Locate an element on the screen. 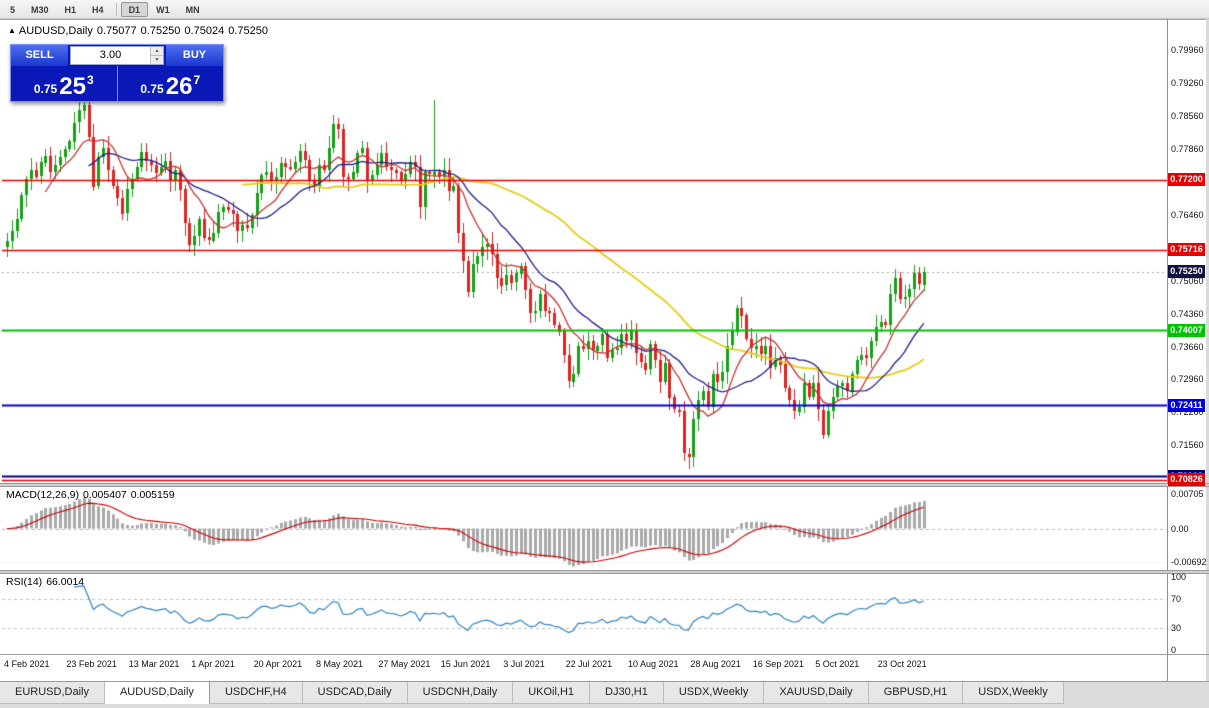 The height and width of the screenshot is (708, 1209). macd-signal-value: 0.005159 is located at coordinates (152, 495).